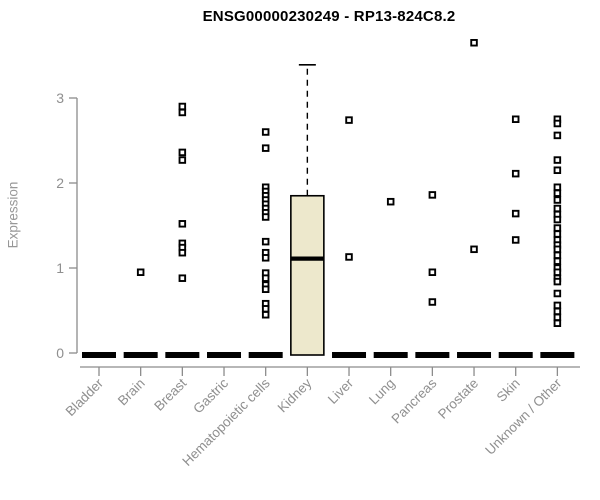  Describe the element at coordinates (341, 391) in the screenshot. I see `x-tick-label: Liver` at that location.